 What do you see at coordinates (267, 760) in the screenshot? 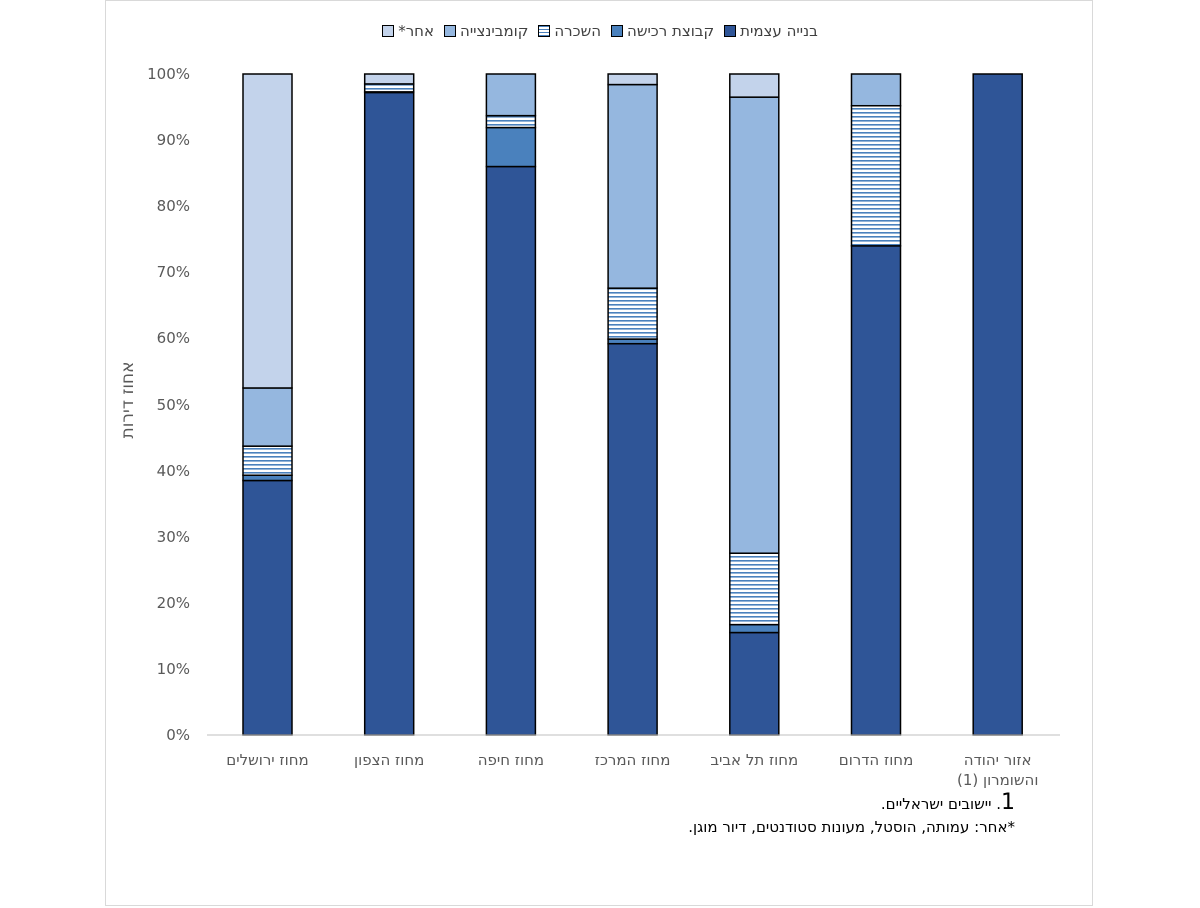
I see `x-tick-label: מחוז ירושלים` at bounding box center [267, 760].